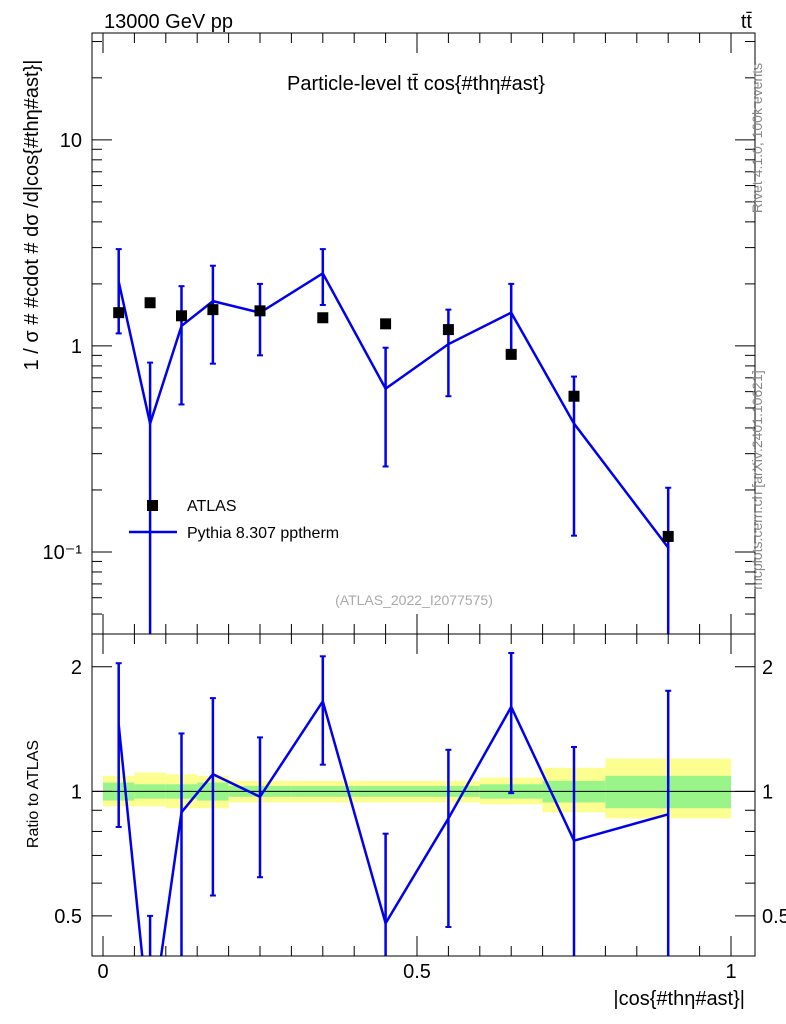  What do you see at coordinates (168, 22) in the screenshot?
I see `energy-label: 13000 GeV pp` at bounding box center [168, 22].